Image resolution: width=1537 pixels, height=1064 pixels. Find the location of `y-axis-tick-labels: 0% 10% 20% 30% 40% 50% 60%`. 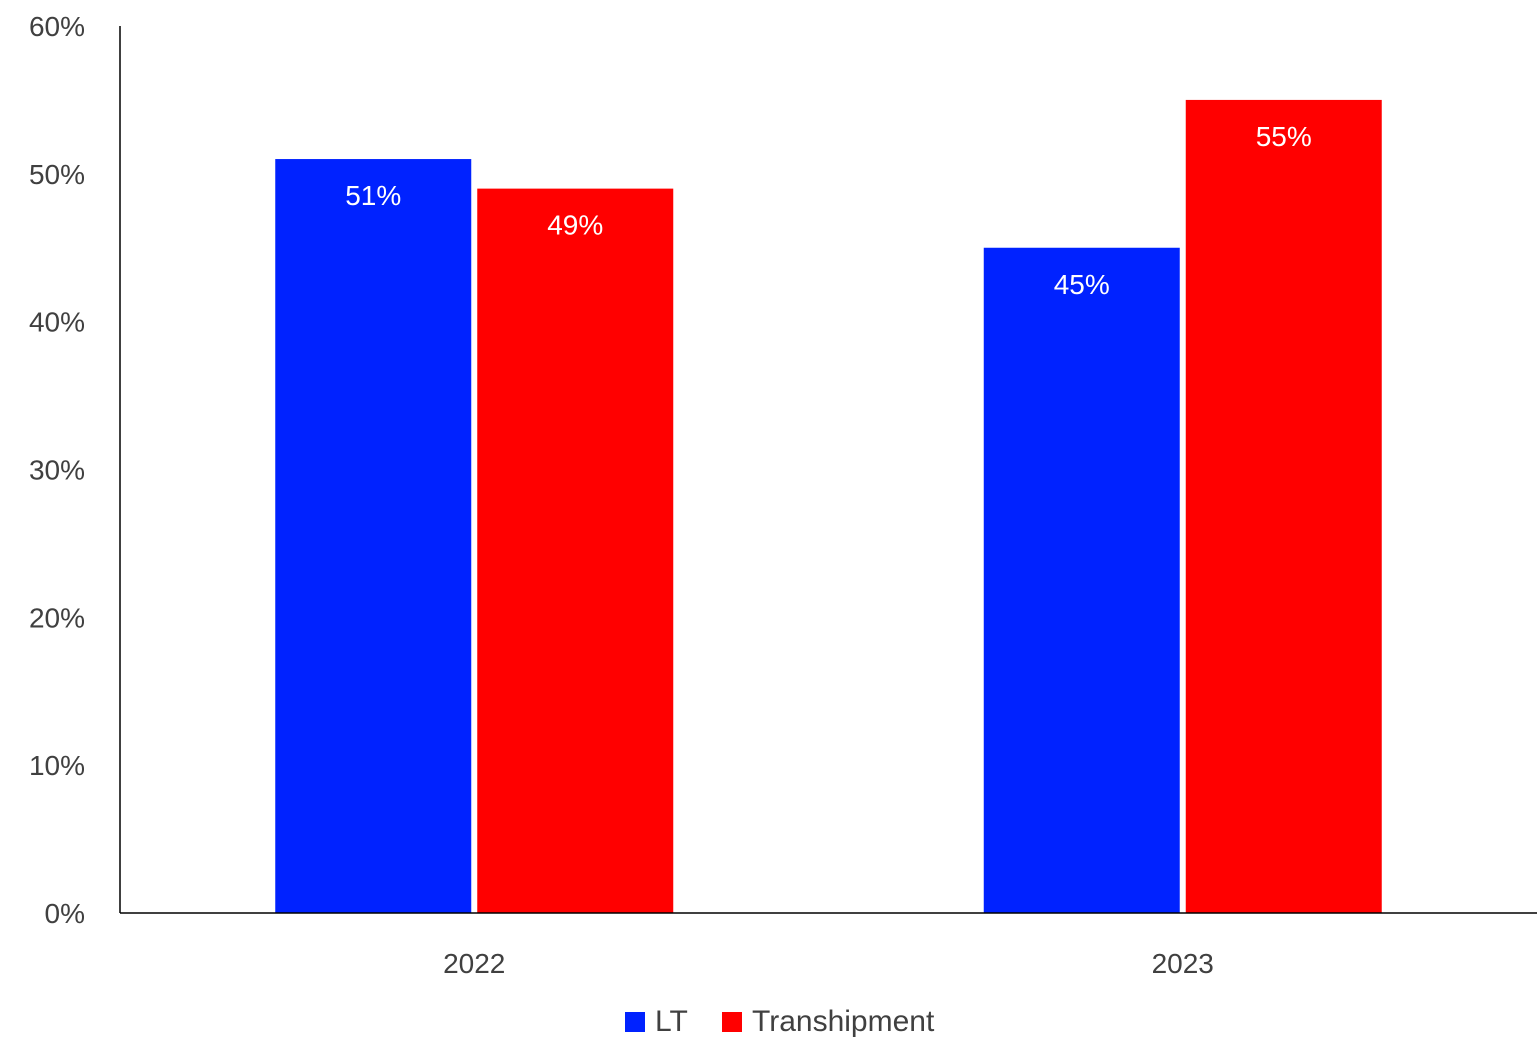

y-axis-tick-labels: 0% 10% 20% 30% 40% 50% 60% is located at coordinates (57, 470).